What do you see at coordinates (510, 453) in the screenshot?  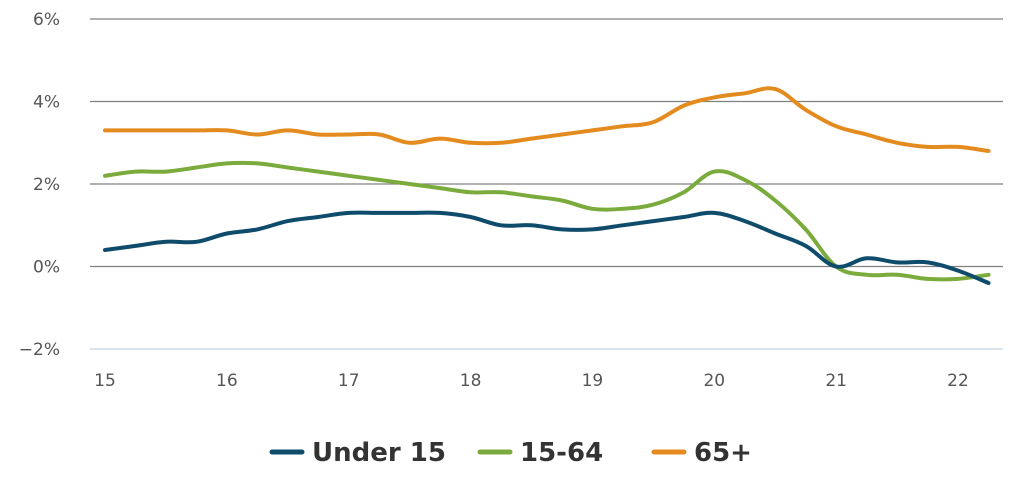 I see `legend: Under 15 15-64 65+` at bounding box center [510, 453].